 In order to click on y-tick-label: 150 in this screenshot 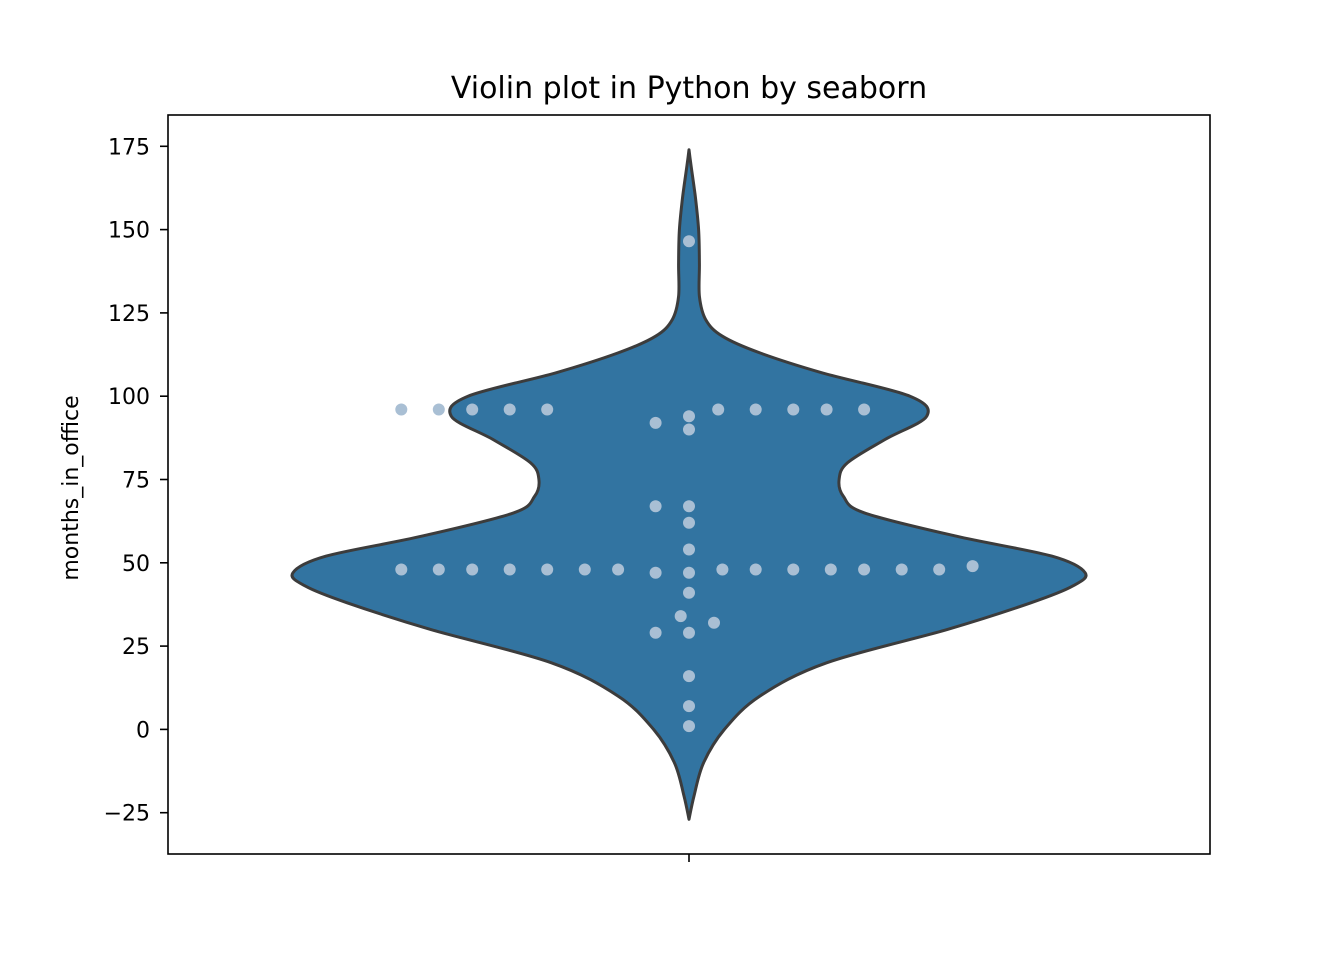, I will do `click(129, 231)`.